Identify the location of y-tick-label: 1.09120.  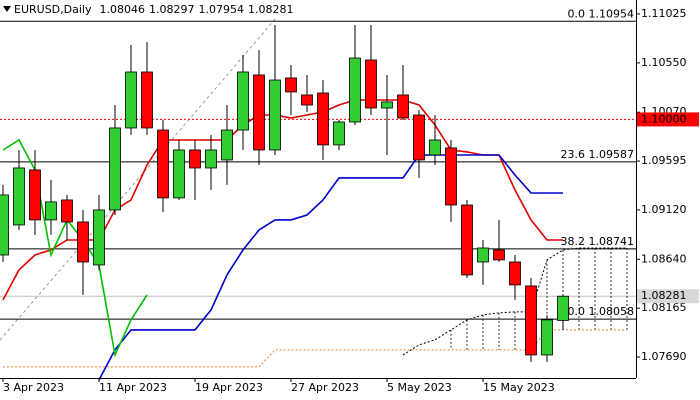
(664, 209).